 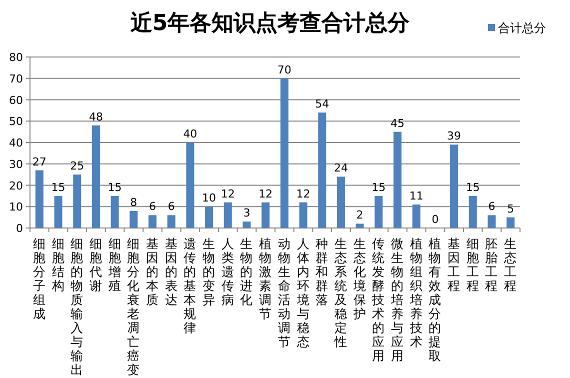 What do you see at coordinates (134, 202) in the screenshot?
I see `data-label: 8` at bounding box center [134, 202].